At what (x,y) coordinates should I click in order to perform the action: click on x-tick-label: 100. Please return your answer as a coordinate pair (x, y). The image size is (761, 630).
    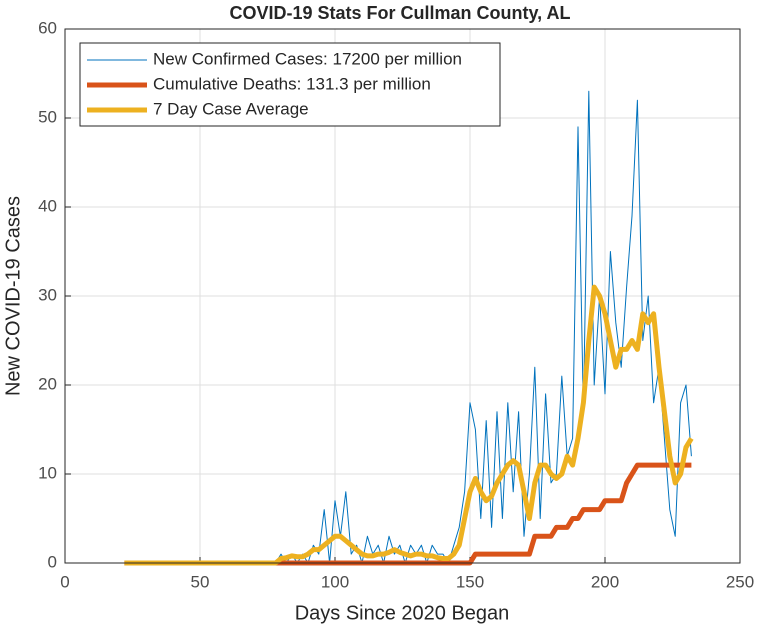
    Looking at the image, I should click on (335, 581).